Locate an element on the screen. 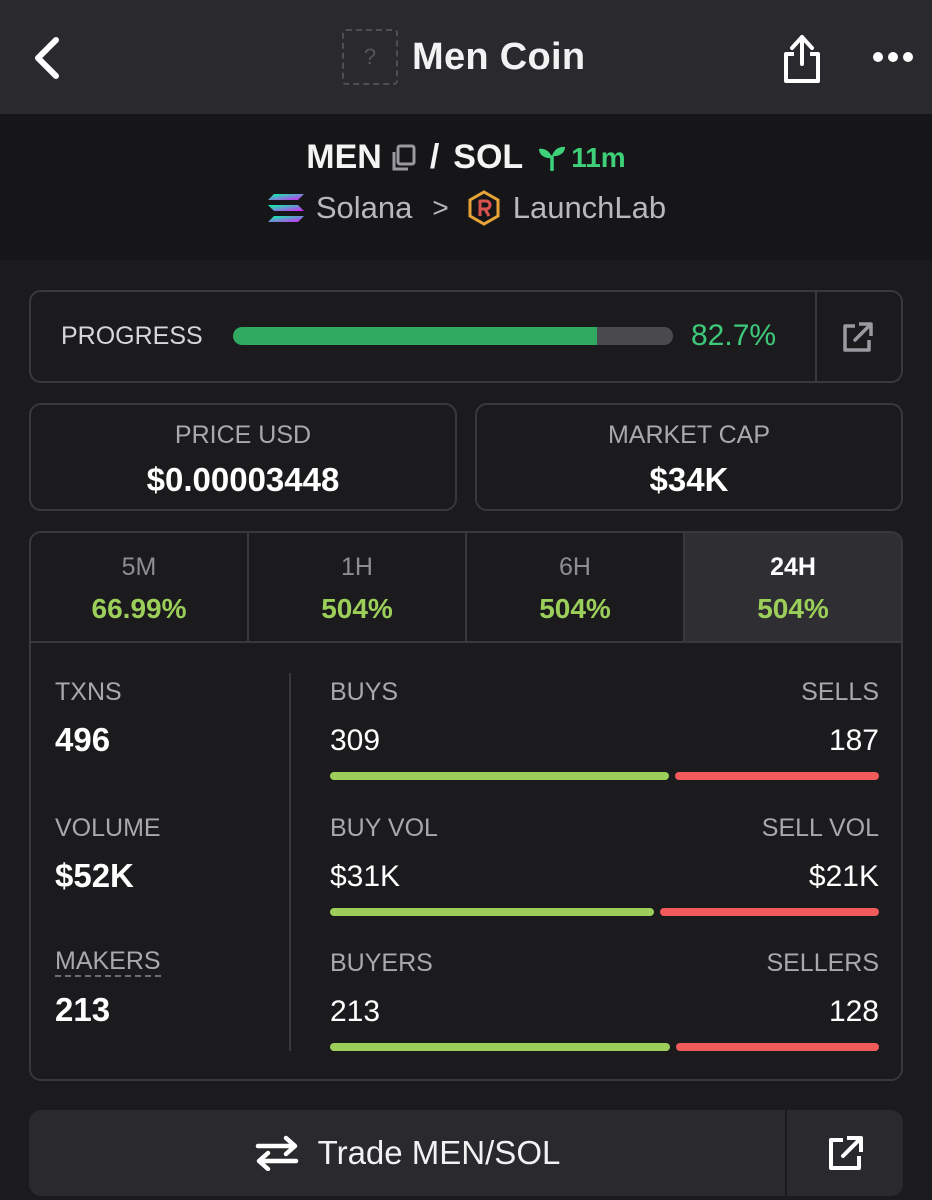 The width and height of the screenshot is (932, 1200). makers-metric: MAKERS 213 is located at coordinates (170, 988).